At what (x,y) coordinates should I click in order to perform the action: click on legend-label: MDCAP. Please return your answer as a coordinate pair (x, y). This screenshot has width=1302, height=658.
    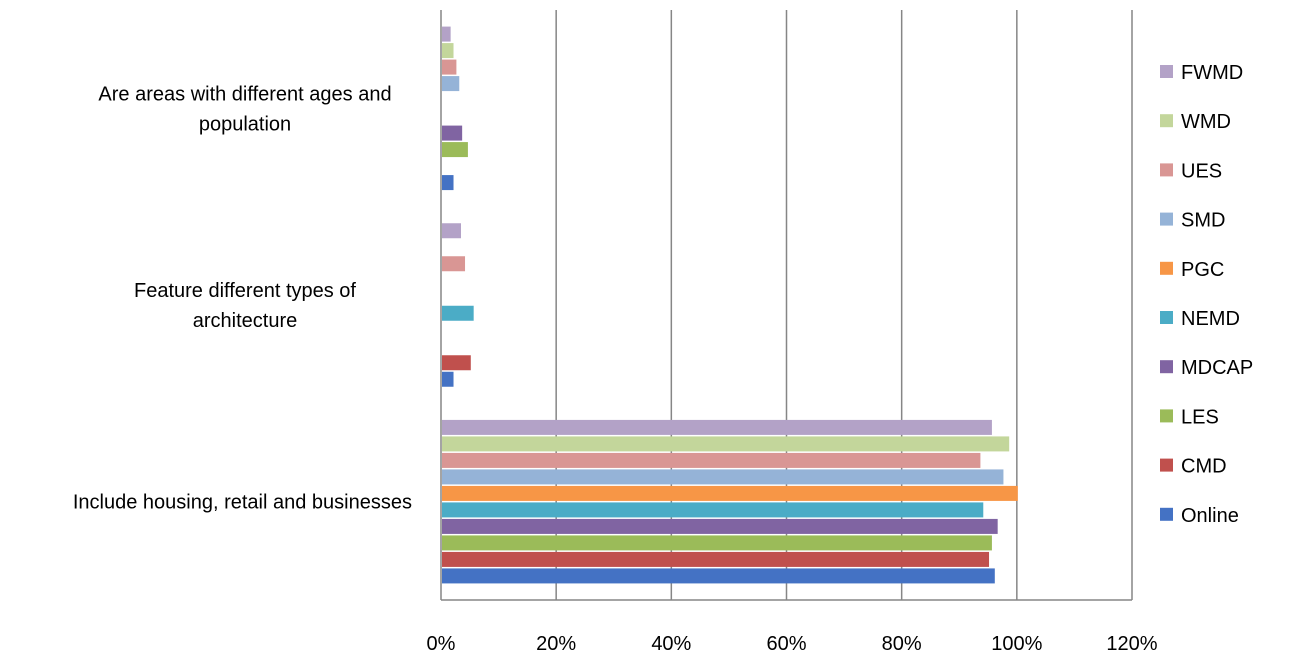
    Looking at the image, I should click on (1217, 368).